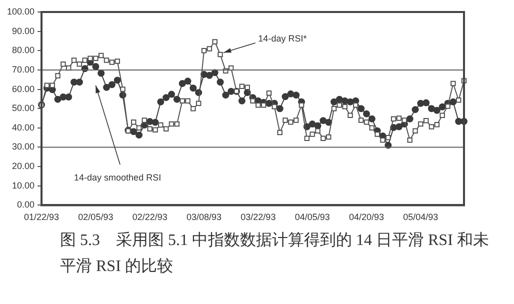 Image resolution: width=514 pixels, height=304 pixels. I want to click on caption: 图 5.3 采用图 5.1 中指数数据计算得到的 14 日平滑 RSI 和未平滑 RSI 的比较, so click(274, 253).